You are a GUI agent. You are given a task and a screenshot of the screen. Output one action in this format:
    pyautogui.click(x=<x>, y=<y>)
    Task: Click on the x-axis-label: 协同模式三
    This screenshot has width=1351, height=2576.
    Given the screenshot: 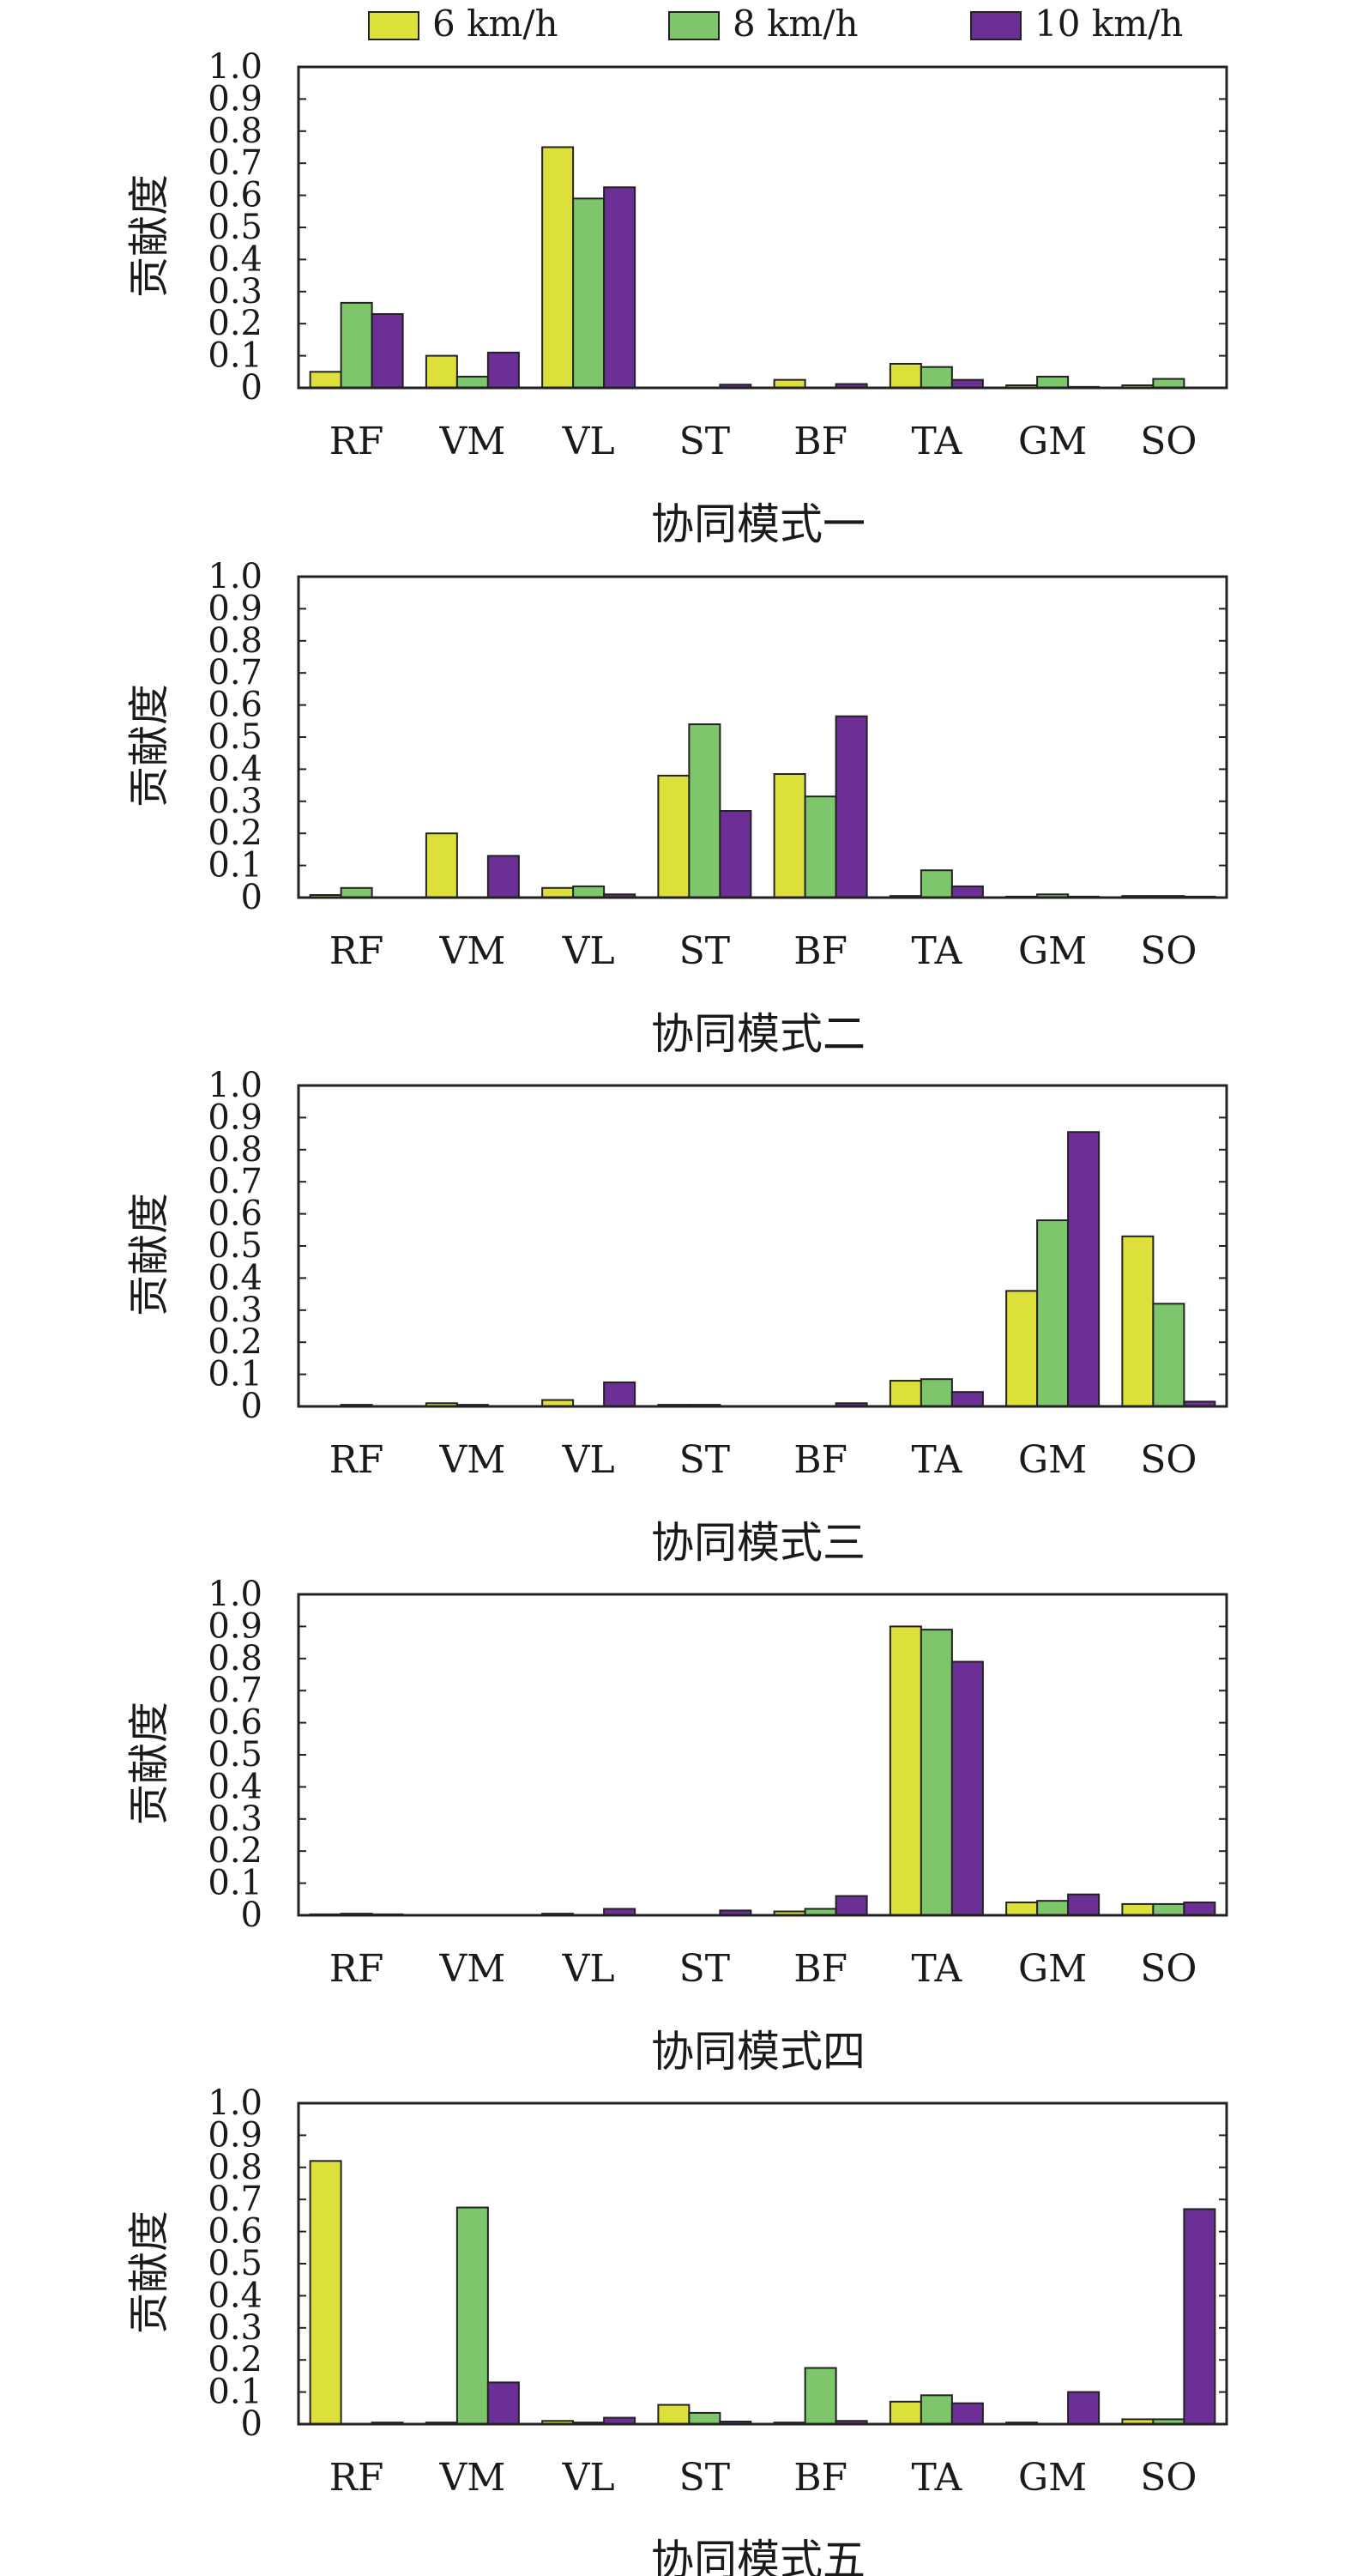 What is the action you would take?
    pyautogui.click(x=758, y=1543)
    